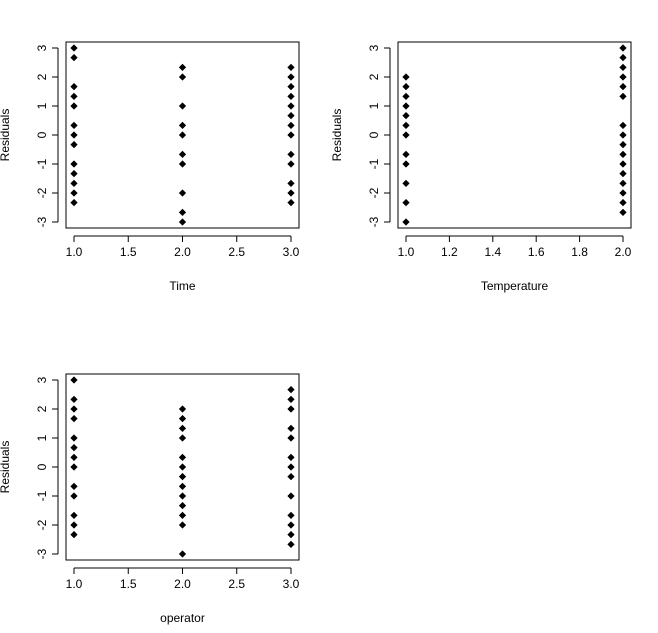 Image resolution: width=658 pixels, height=633 pixels. I want to click on y-axis-temperature: -3 -2 -1 0 1 2 3, so click(379, 135).